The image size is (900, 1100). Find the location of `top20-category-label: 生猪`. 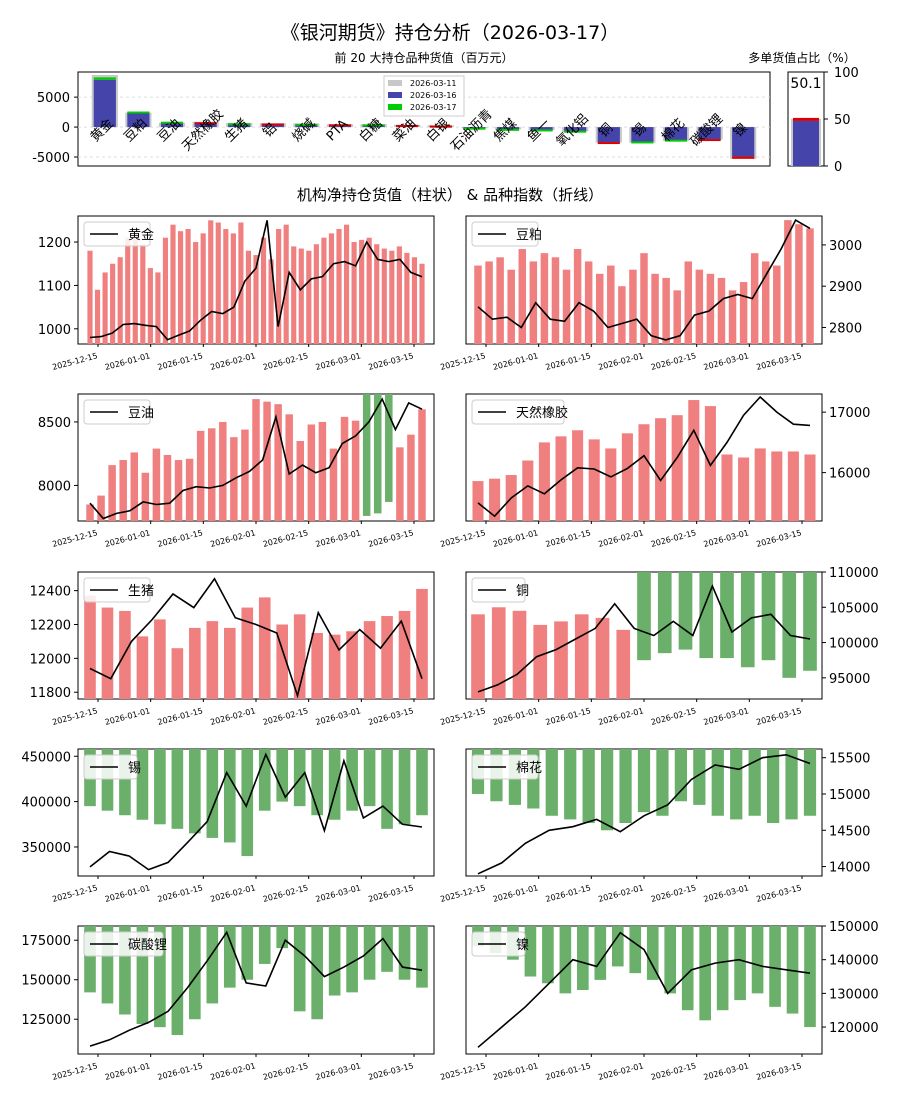

top20-category-label: 生猪 is located at coordinates (236, 130).